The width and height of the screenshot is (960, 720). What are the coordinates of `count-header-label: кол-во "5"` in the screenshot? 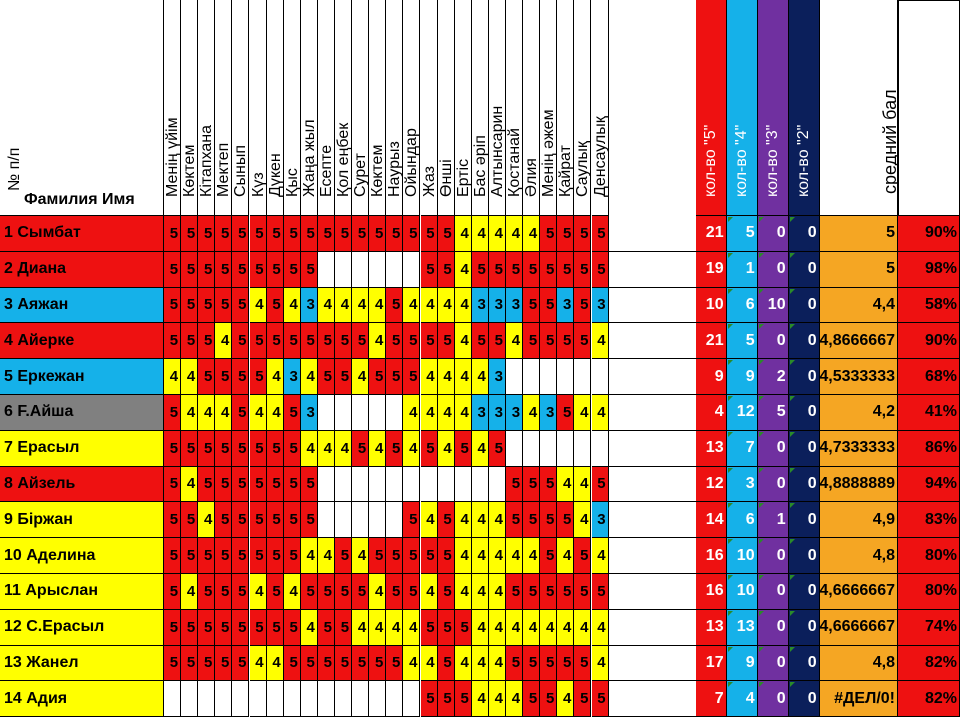 It's located at (710, 160).